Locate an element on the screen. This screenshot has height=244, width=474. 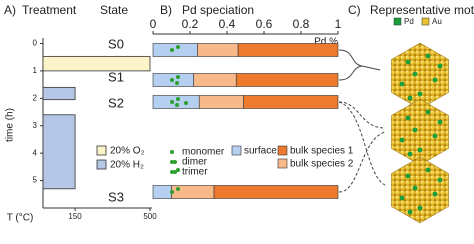
x-tick-label: 0.2 is located at coordinates (190, 24).